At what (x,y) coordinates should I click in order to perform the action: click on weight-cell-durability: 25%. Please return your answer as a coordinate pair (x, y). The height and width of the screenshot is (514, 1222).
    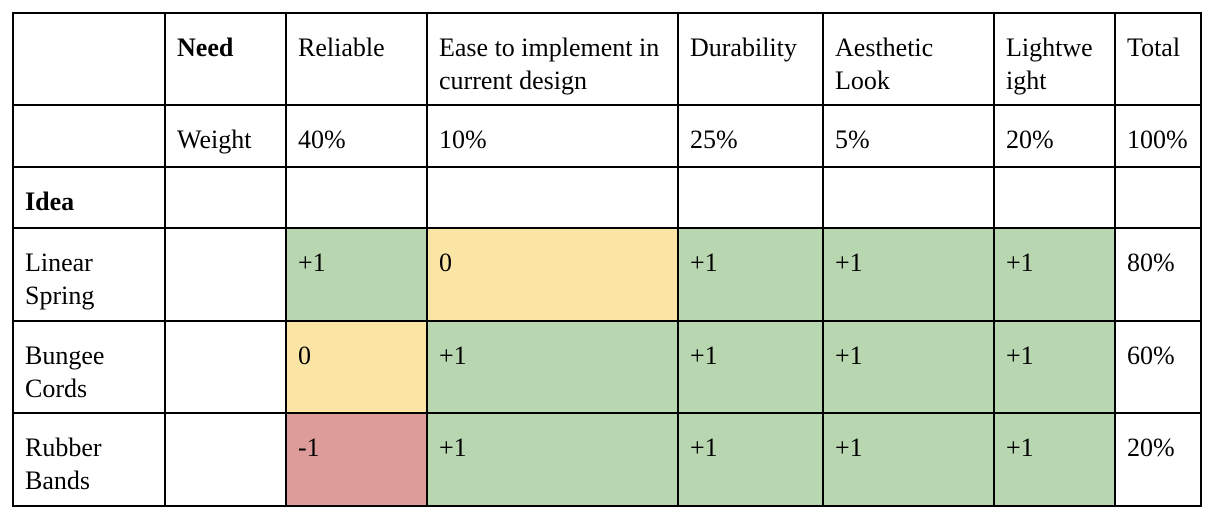
    Looking at the image, I should click on (750, 136).